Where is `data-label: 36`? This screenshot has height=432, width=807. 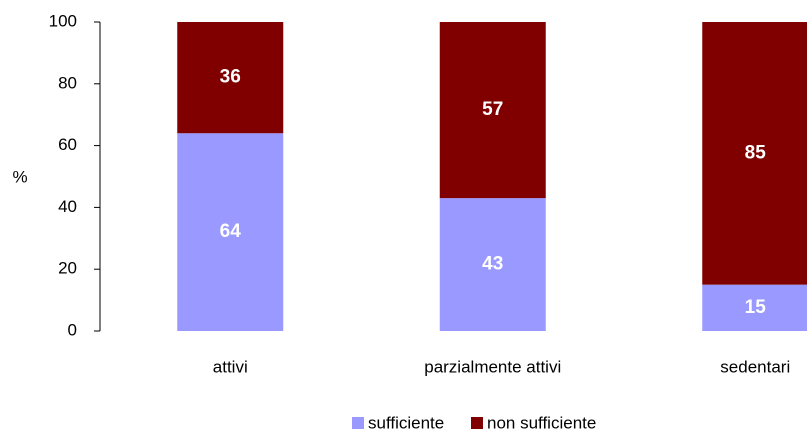 data-label: 36 is located at coordinates (230, 77).